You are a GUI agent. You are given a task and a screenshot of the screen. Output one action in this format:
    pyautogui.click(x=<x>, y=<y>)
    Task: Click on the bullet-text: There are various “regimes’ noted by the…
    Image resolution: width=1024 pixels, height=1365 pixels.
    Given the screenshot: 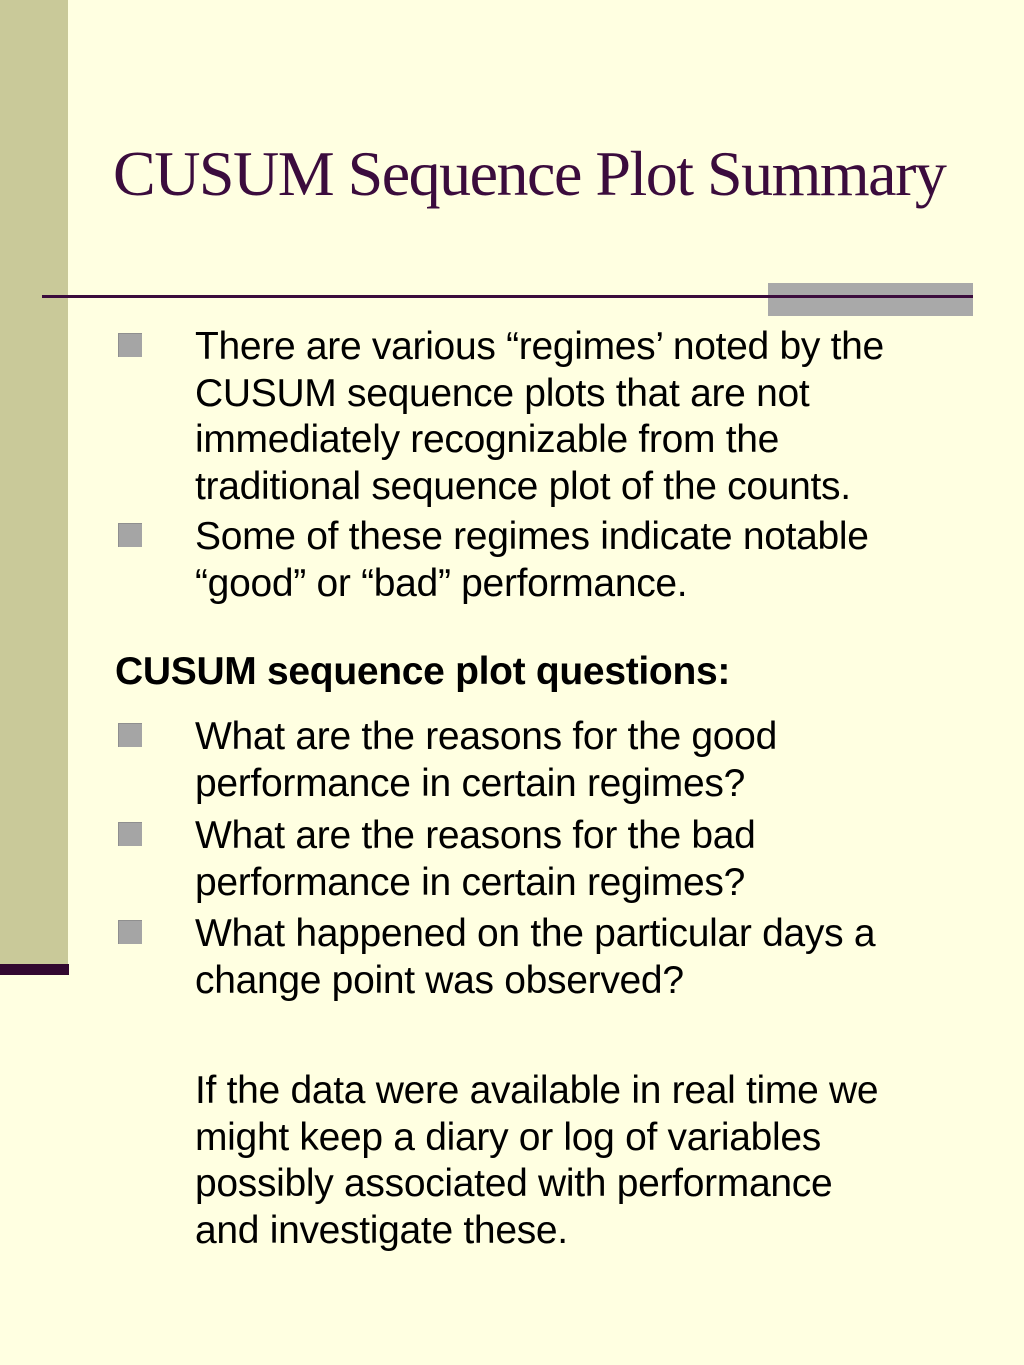 What is the action you would take?
    pyautogui.click(x=539, y=416)
    